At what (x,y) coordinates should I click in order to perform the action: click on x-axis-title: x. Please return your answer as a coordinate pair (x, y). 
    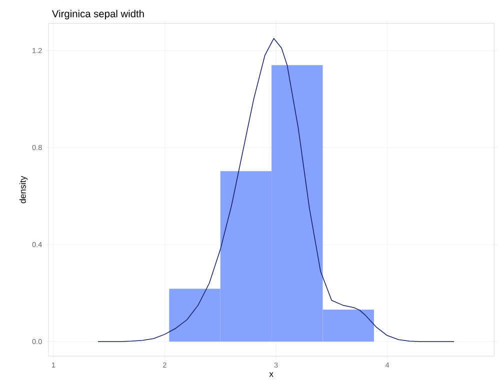
    Looking at the image, I should click on (271, 374).